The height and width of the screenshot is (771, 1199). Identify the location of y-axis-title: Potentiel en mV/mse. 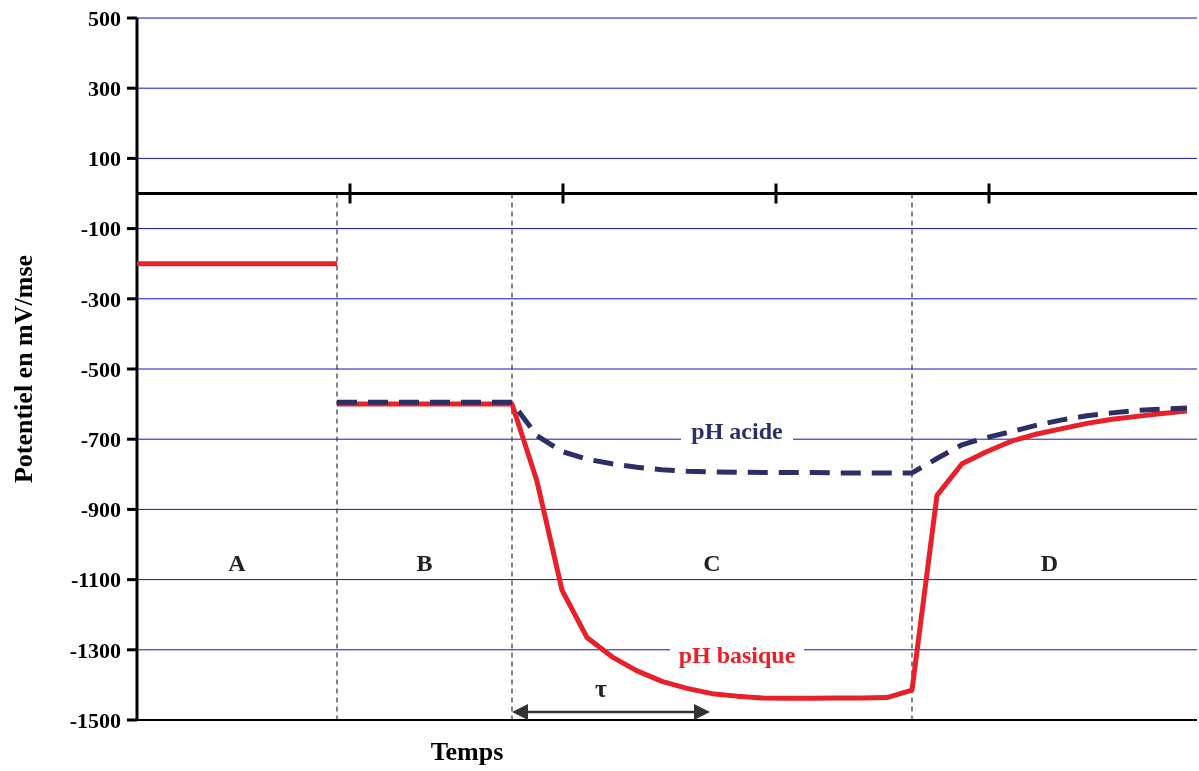
(23, 369).